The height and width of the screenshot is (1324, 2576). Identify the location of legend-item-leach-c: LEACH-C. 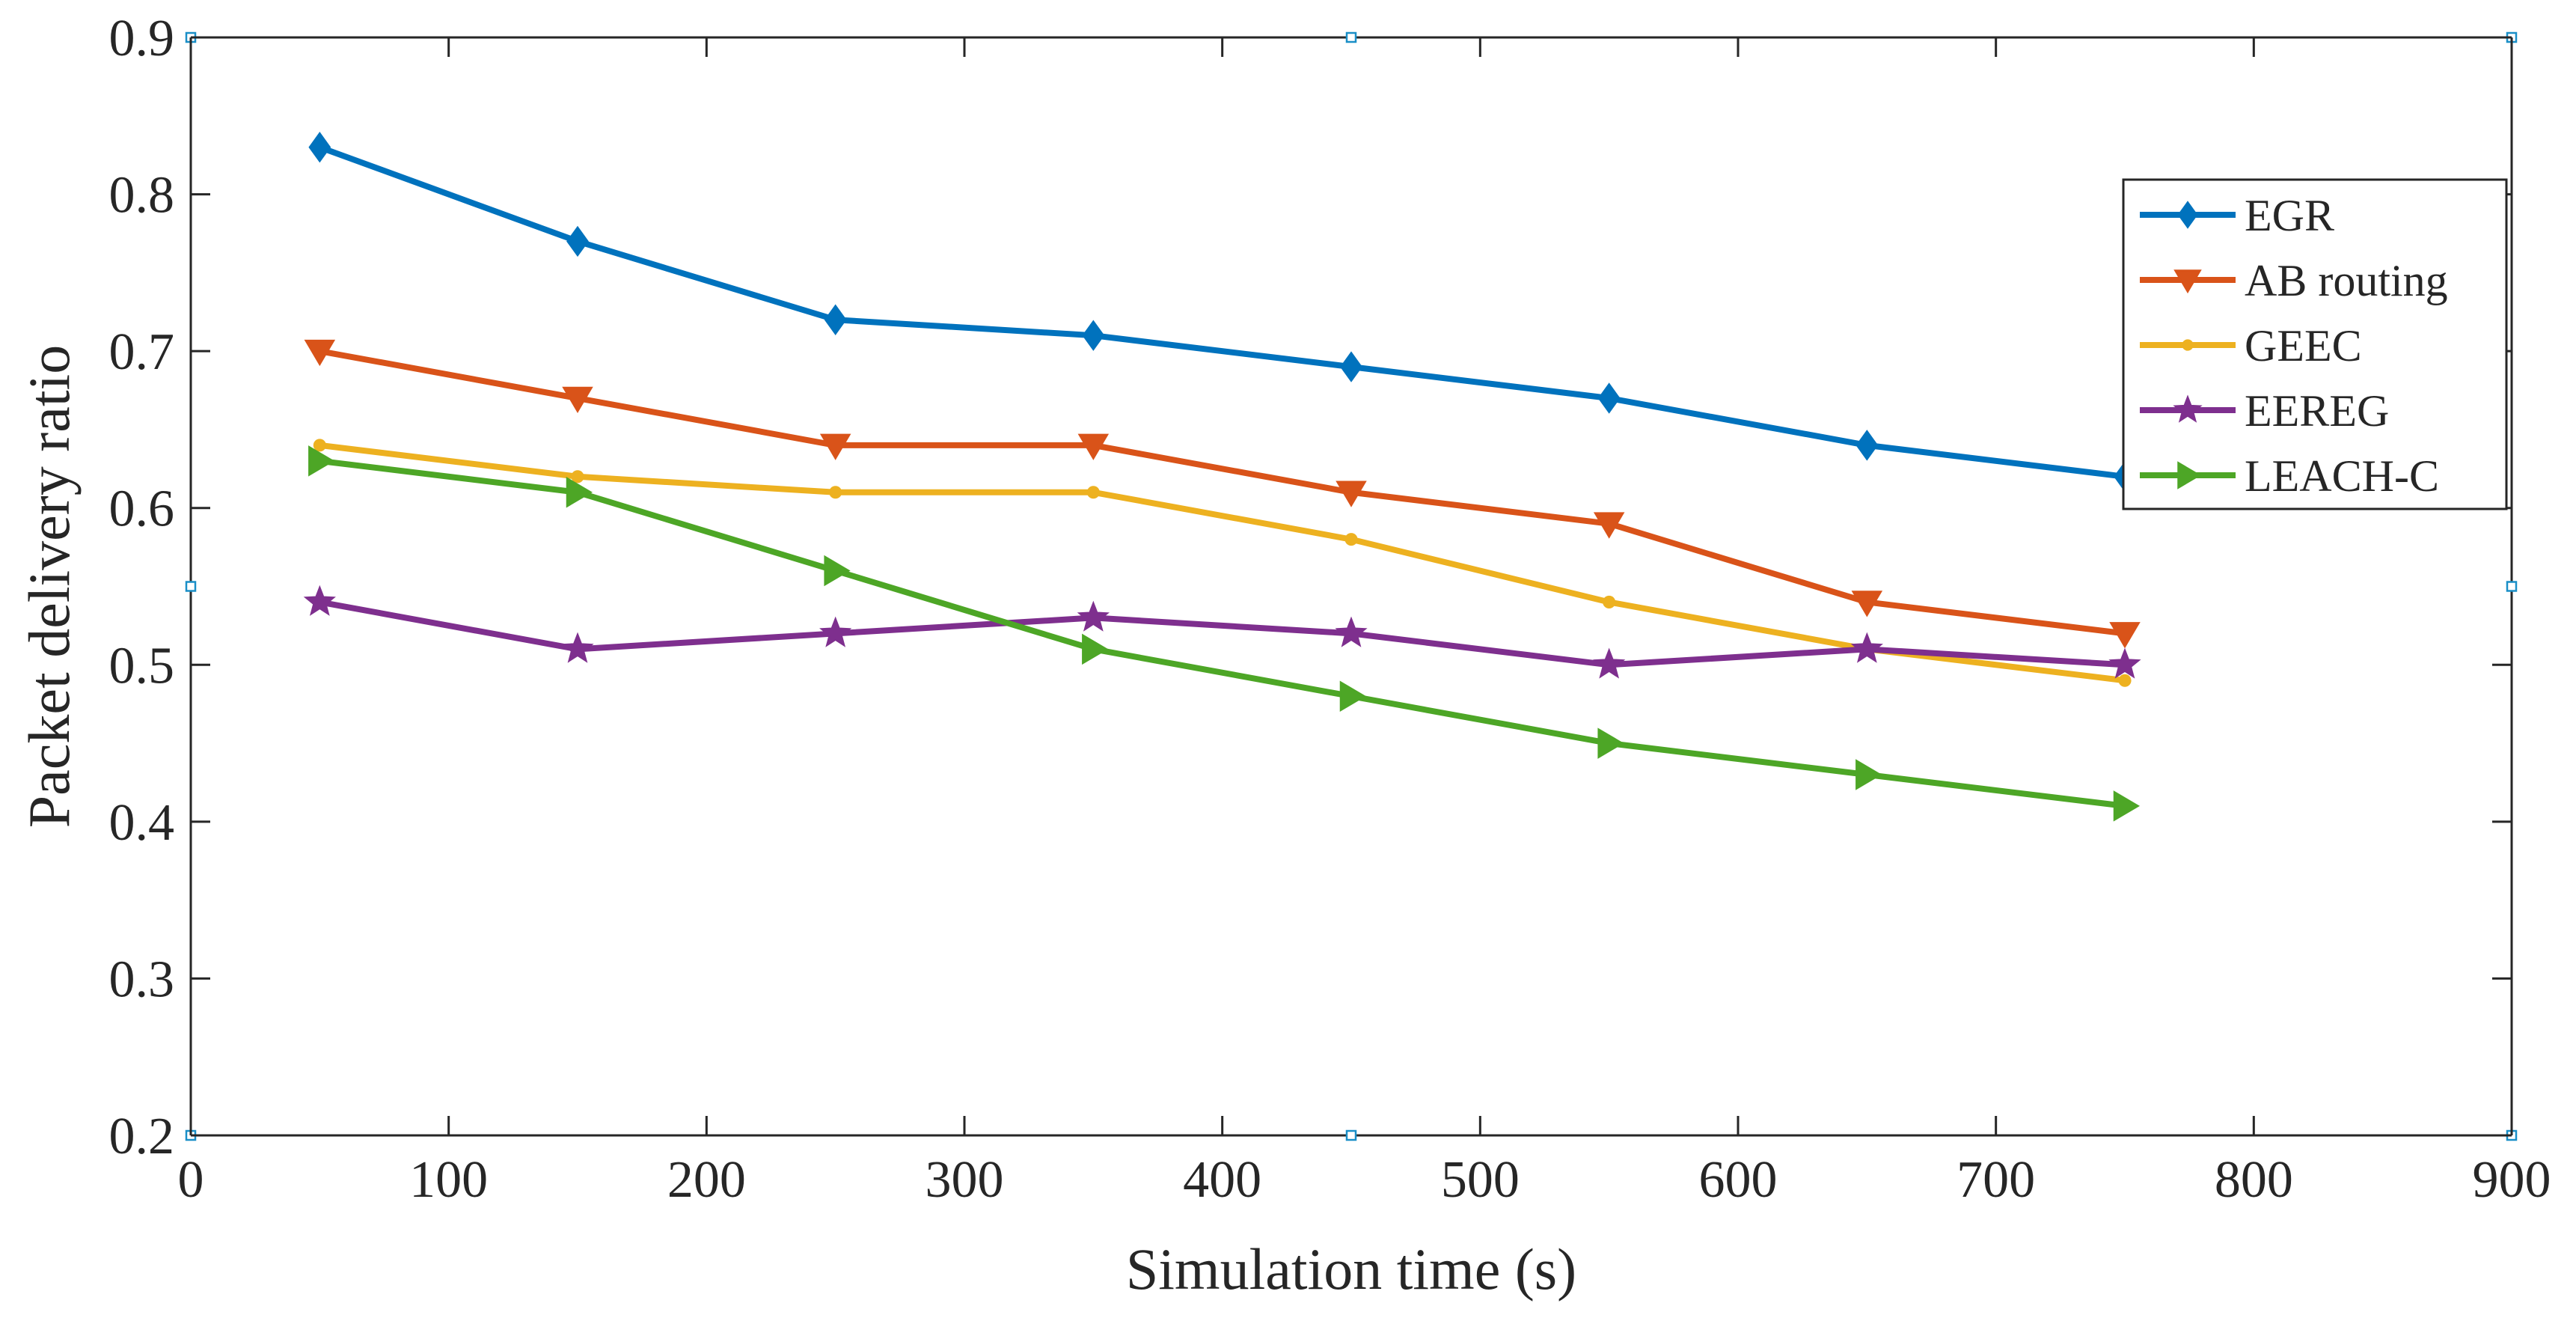
(2289, 476).